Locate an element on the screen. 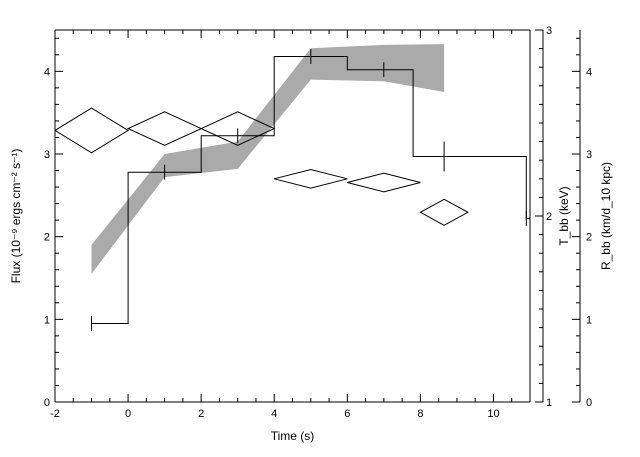 The width and height of the screenshot is (640, 457). x-tick-label: 4 is located at coordinates (274, 414).